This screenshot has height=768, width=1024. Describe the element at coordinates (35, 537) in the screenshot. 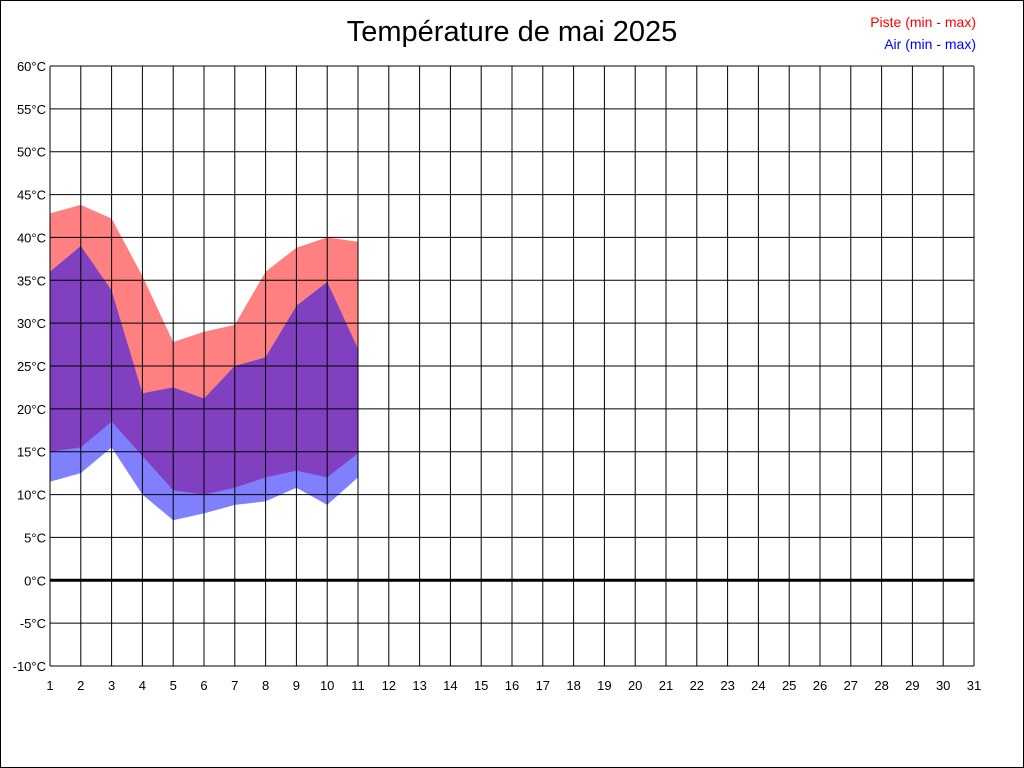

I see `y-tick-label: 5°C` at that location.